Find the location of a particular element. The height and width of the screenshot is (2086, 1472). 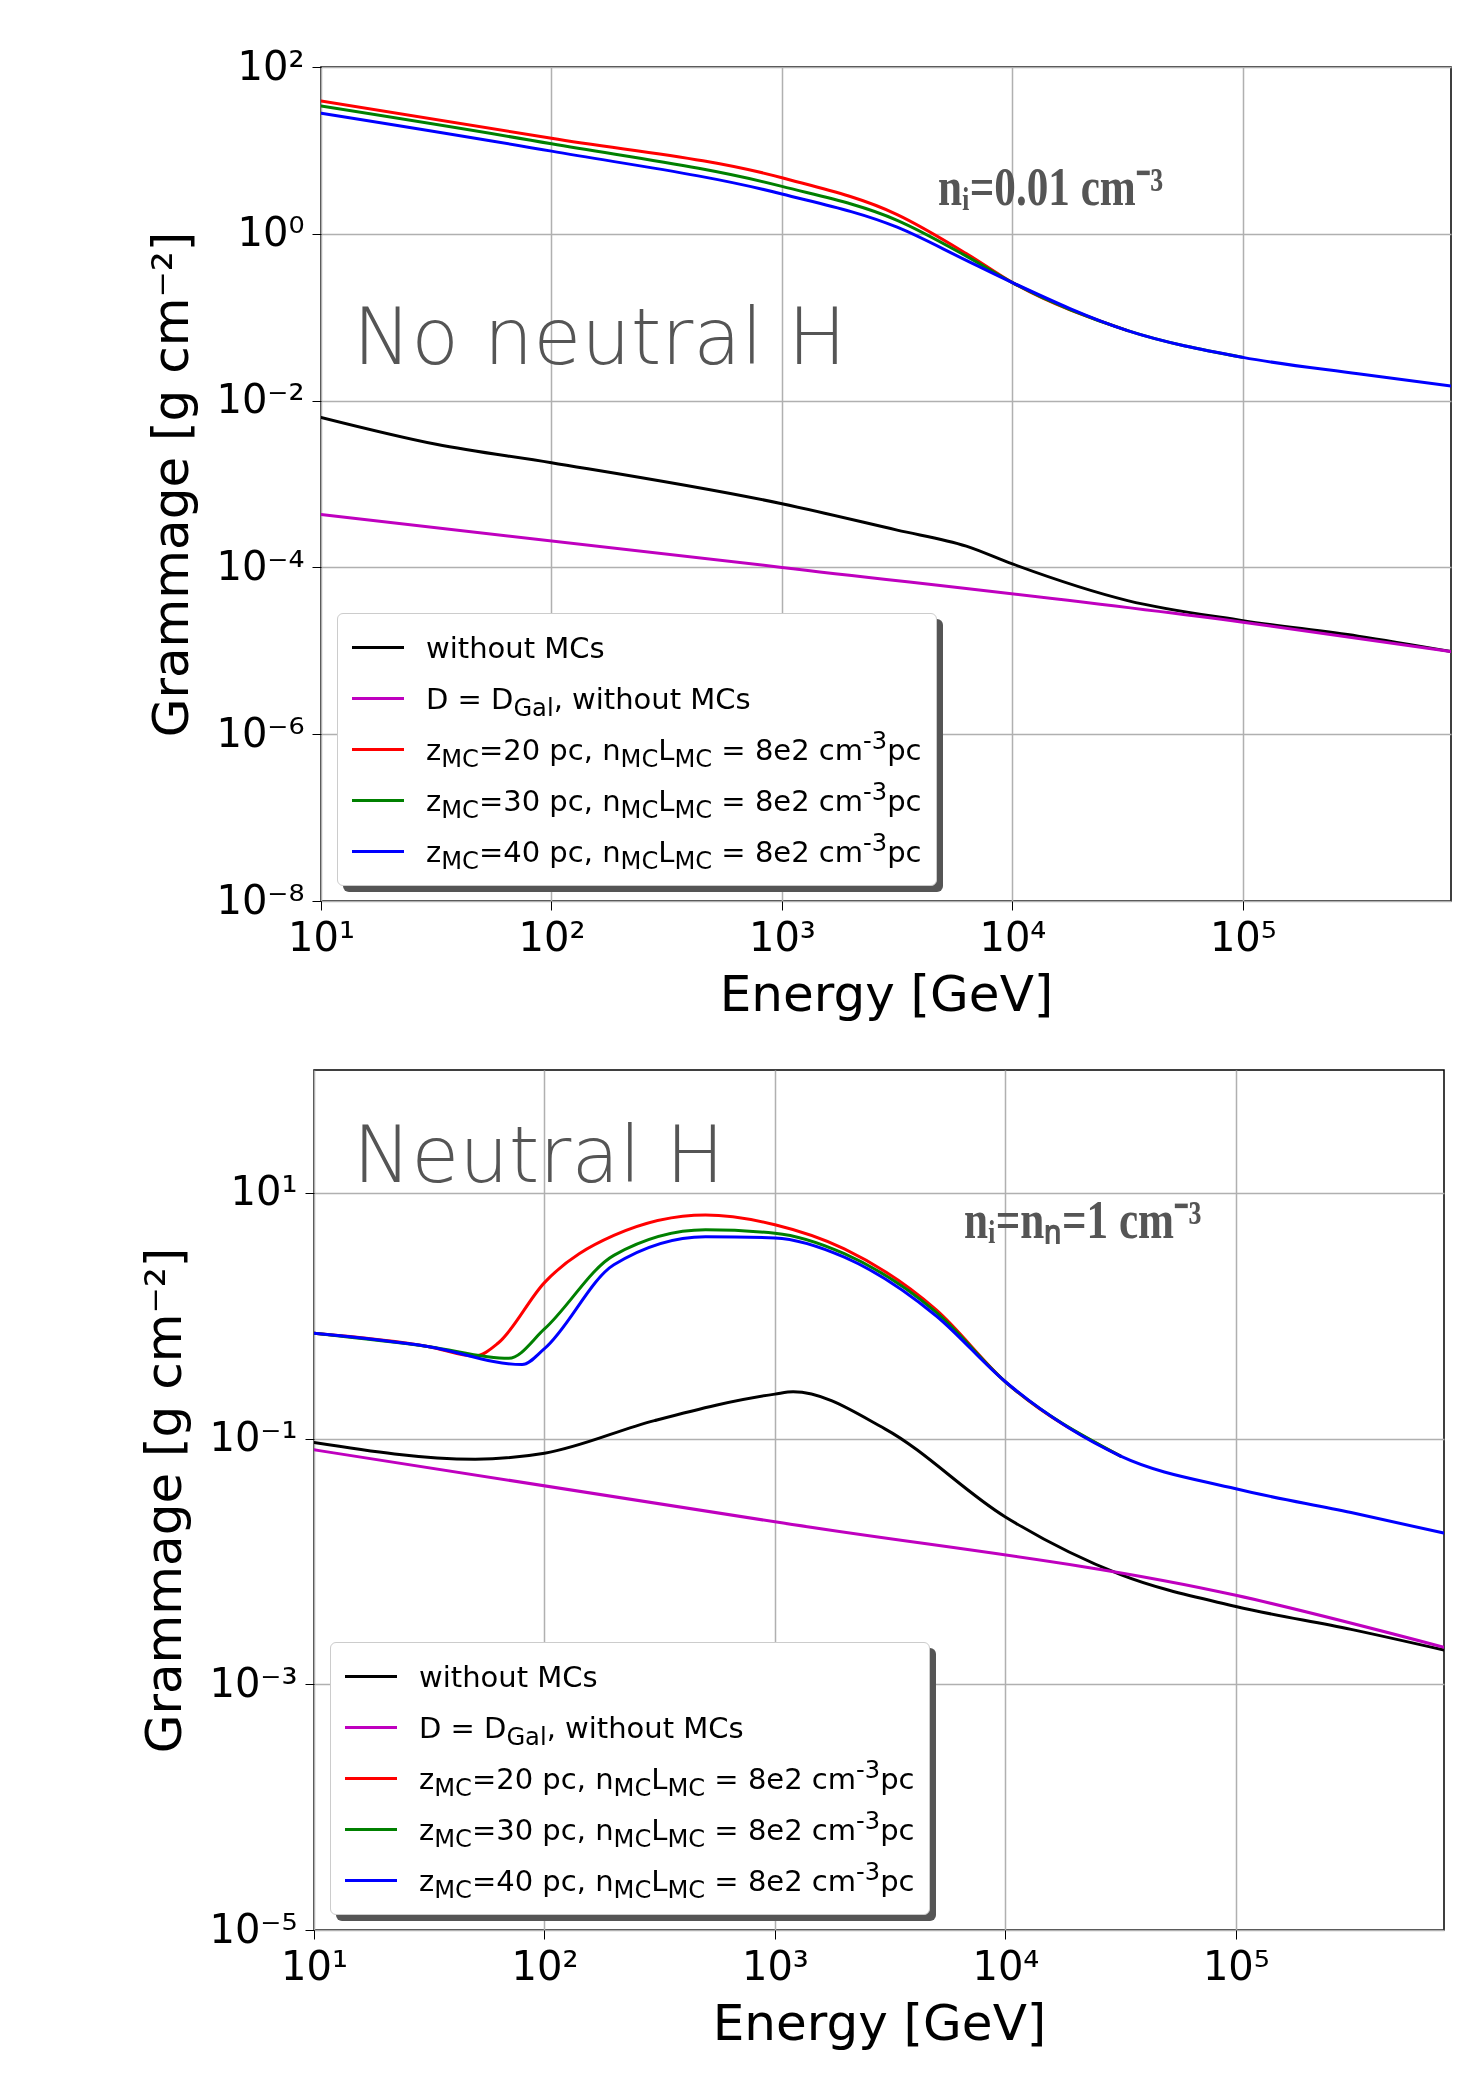

y-tick-label: 10⁻¹ is located at coordinates (253, 1437).